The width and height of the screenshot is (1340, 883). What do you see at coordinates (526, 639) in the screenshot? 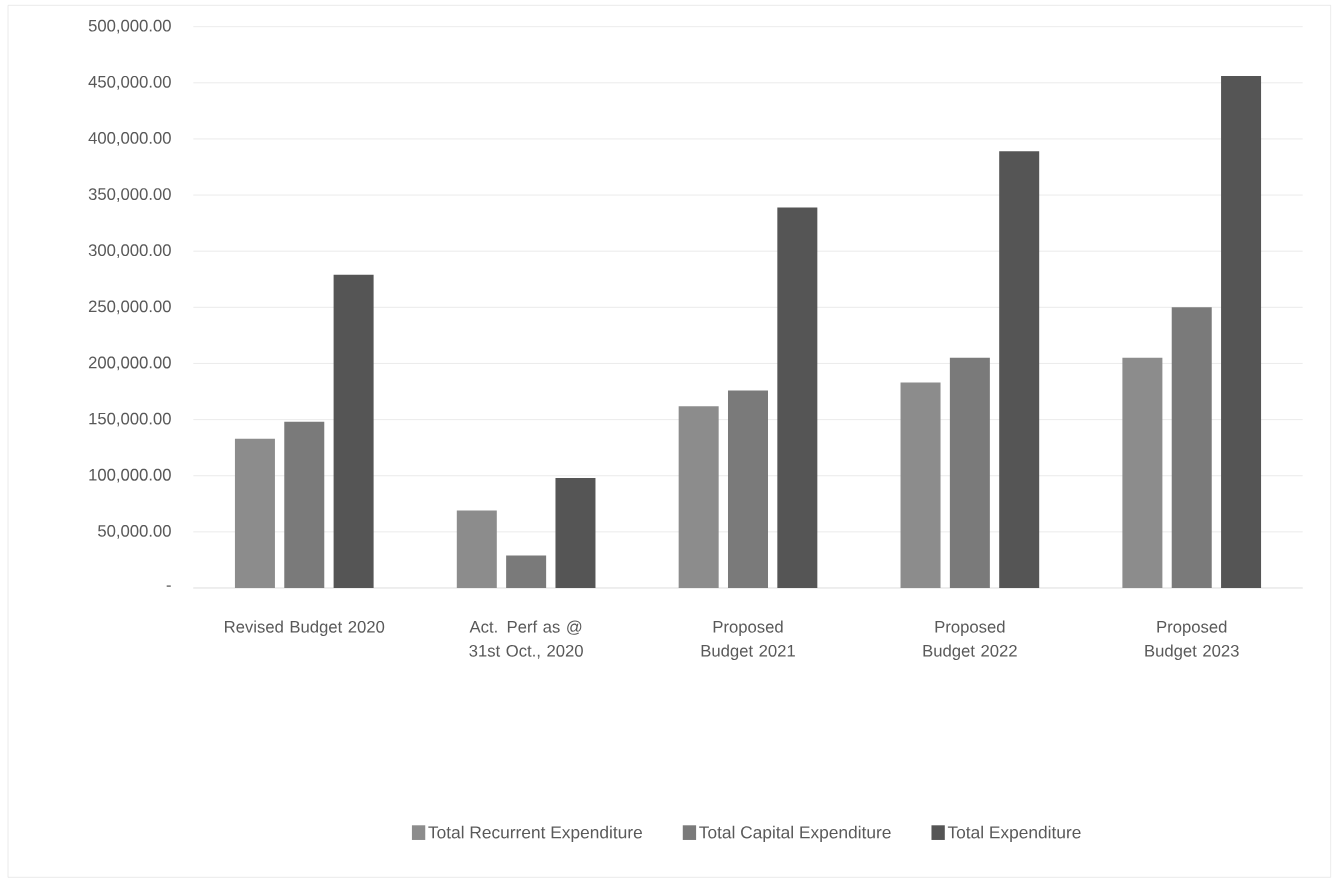
I see `x-tick-label: Act. Perf as @ 31st Oct., 2020` at bounding box center [526, 639].